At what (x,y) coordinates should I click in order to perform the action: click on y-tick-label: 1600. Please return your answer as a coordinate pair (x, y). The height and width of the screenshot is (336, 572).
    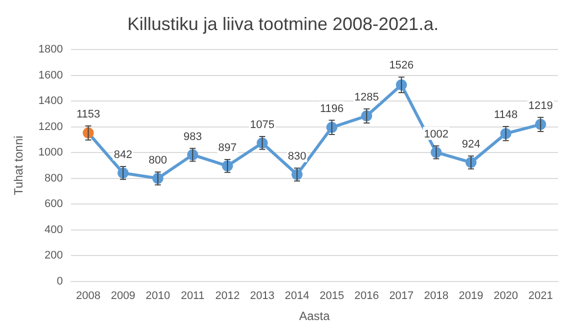
    Looking at the image, I should click on (50, 75).